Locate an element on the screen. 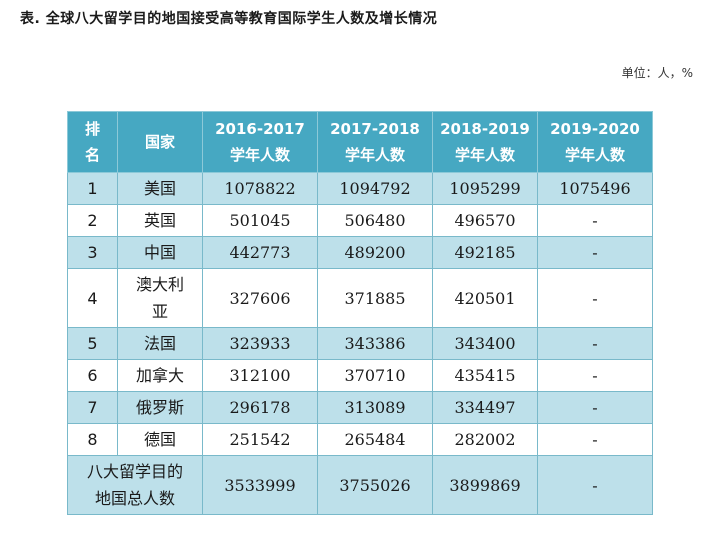 The height and width of the screenshot is (553, 713). value-cell: 282002 is located at coordinates (485, 439).